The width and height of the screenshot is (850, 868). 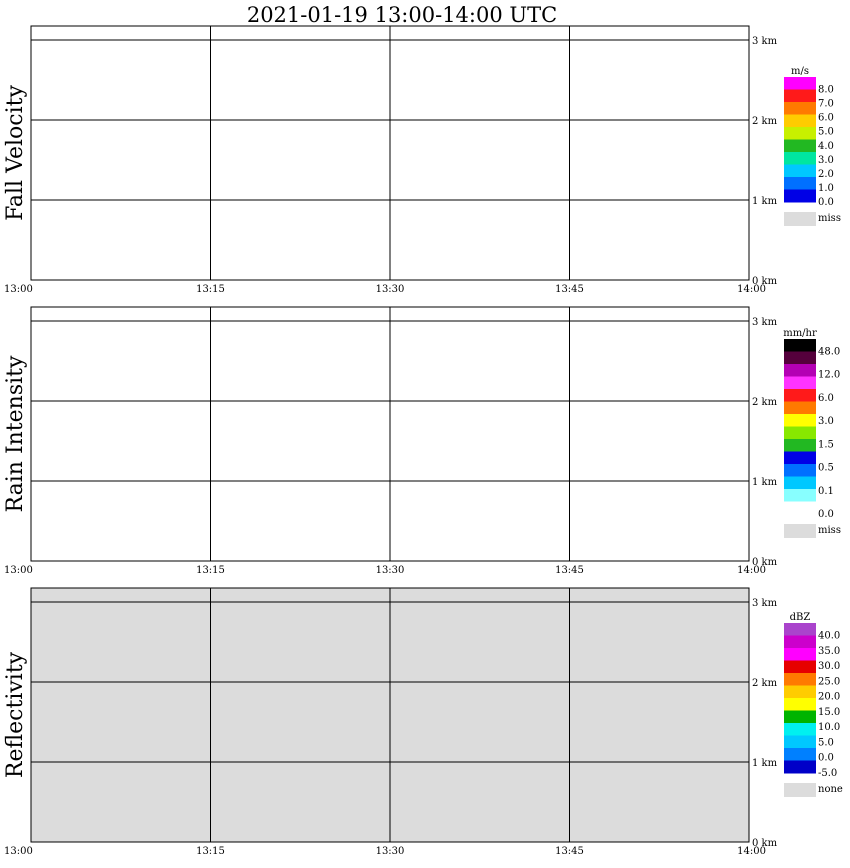 What do you see at coordinates (826, 90) in the screenshot?
I see `colorbar-label: 8.0` at bounding box center [826, 90].